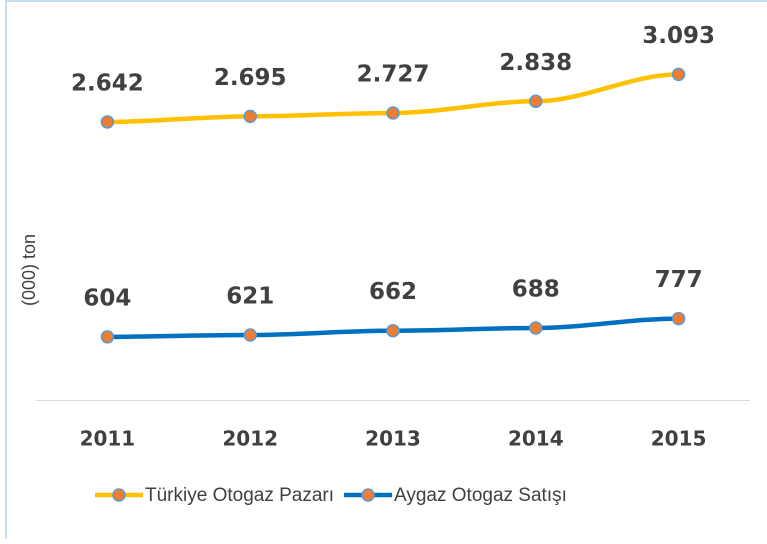 The width and height of the screenshot is (767, 544). Describe the element at coordinates (679, 280) in the screenshot. I see `data-label: 777` at that location.